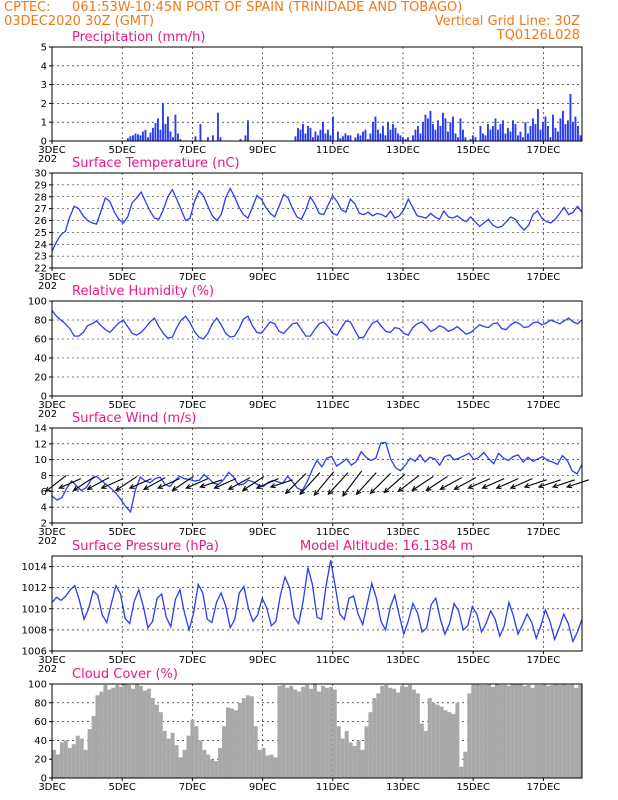 Image resolution: width=618 pixels, height=800 pixels. What do you see at coordinates (262, 405) in the screenshot?
I see `rh-xtick-label: 9DEC` at bounding box center [262, 405].